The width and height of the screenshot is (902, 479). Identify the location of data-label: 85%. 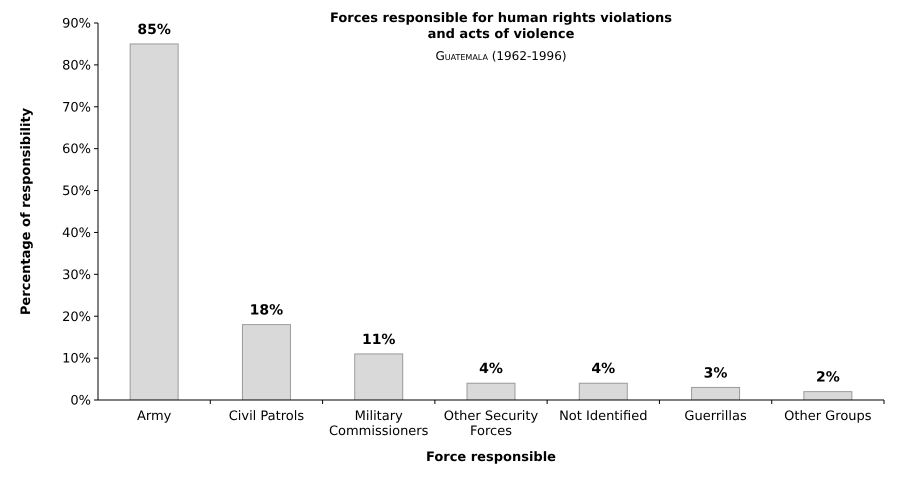
(154, 30).